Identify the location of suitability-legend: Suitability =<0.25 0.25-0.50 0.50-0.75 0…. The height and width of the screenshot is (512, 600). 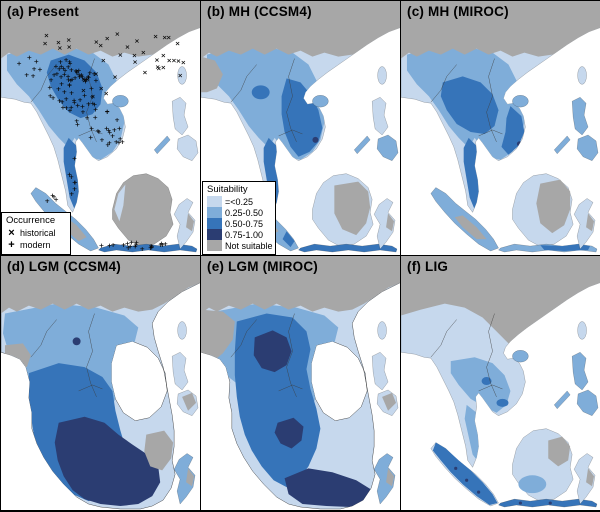
(239, 218).